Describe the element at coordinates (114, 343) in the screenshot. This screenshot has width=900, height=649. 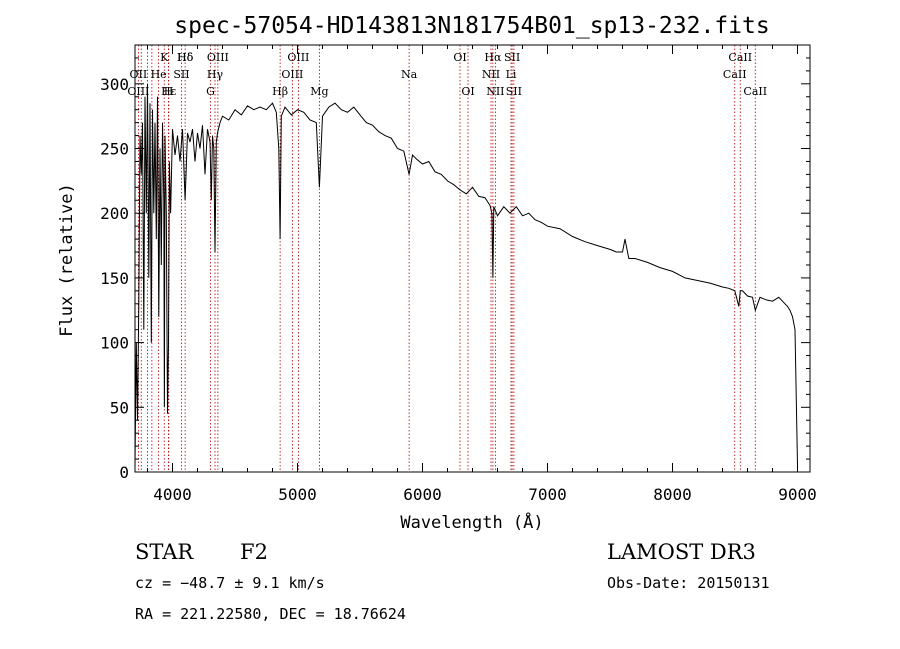
I see `y-tick-label: 100` at that location.